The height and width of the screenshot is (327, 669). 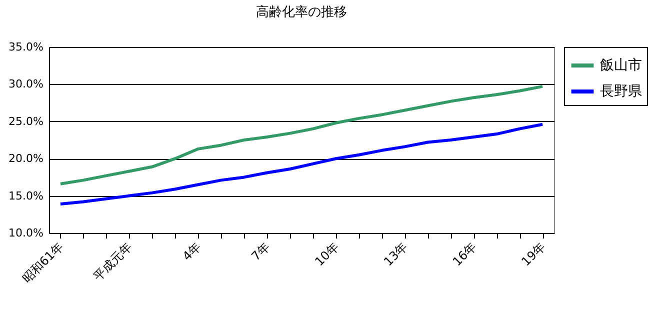 I want to click on y-tick-label: 25.0%, so click(x=26, y=121).